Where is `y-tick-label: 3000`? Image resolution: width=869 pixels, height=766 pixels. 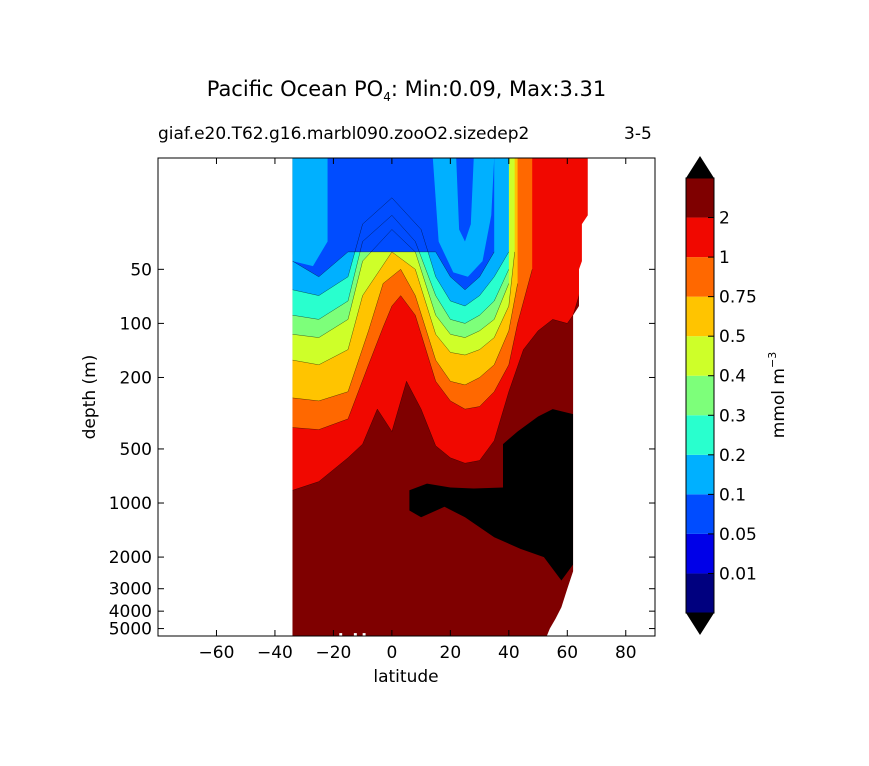 y-tick-label: 3000 is located at coordinates (130, 590).